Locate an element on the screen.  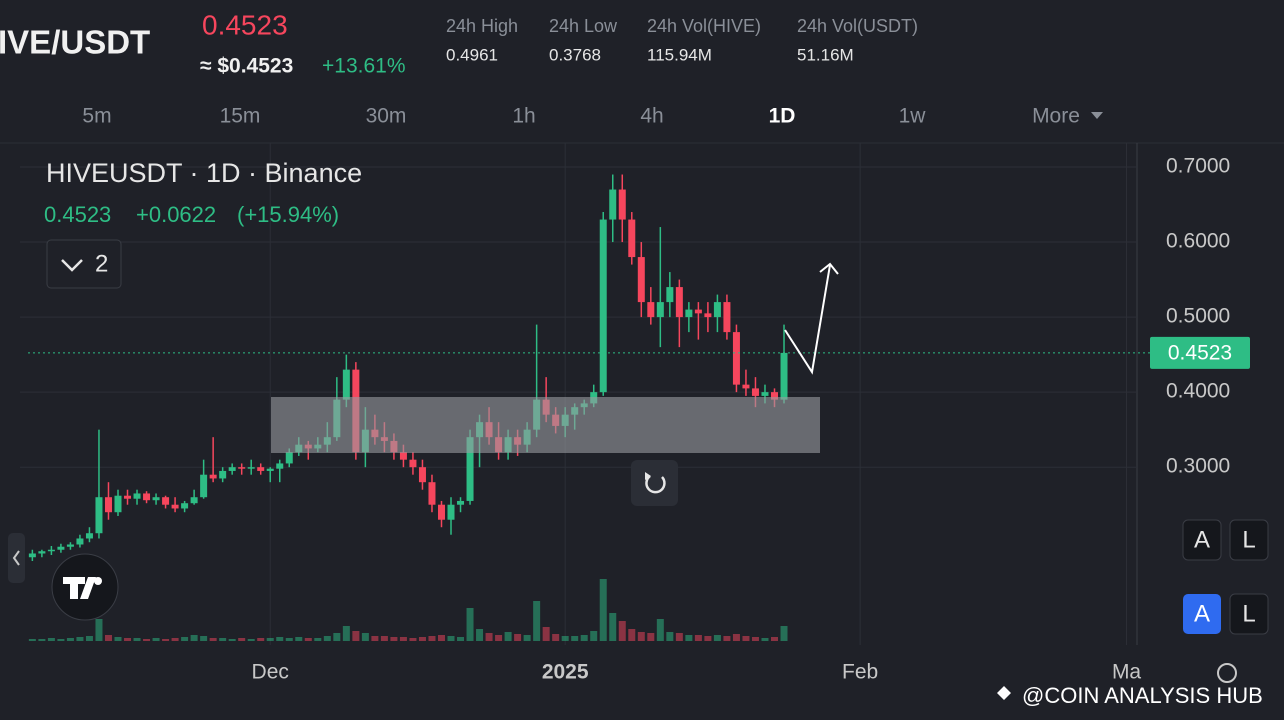
tab: 1w is located at coordinates (913, 116).